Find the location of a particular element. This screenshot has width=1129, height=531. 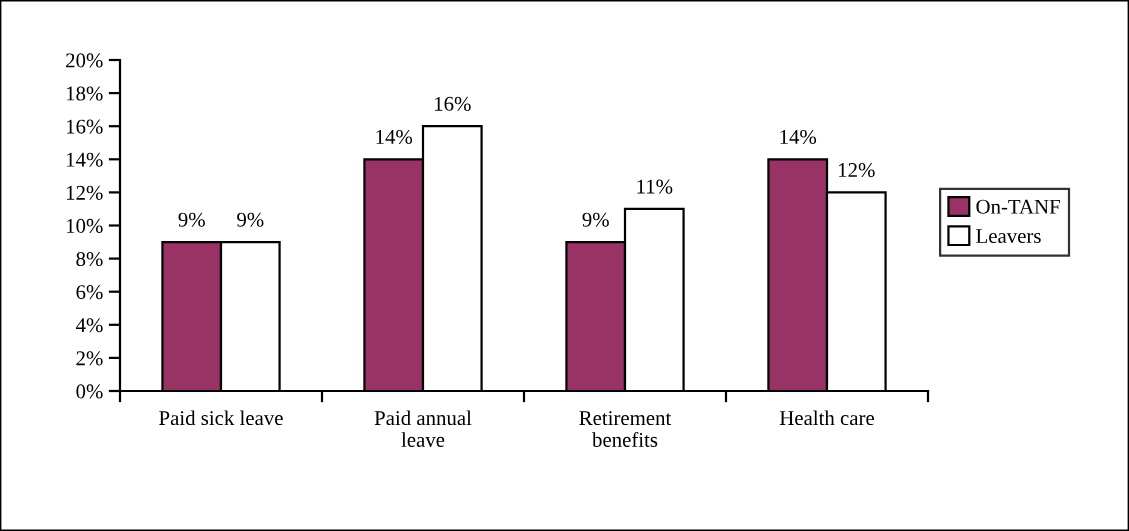

x-tick-label: Retirement benefits is located at coordinates (625, 429).